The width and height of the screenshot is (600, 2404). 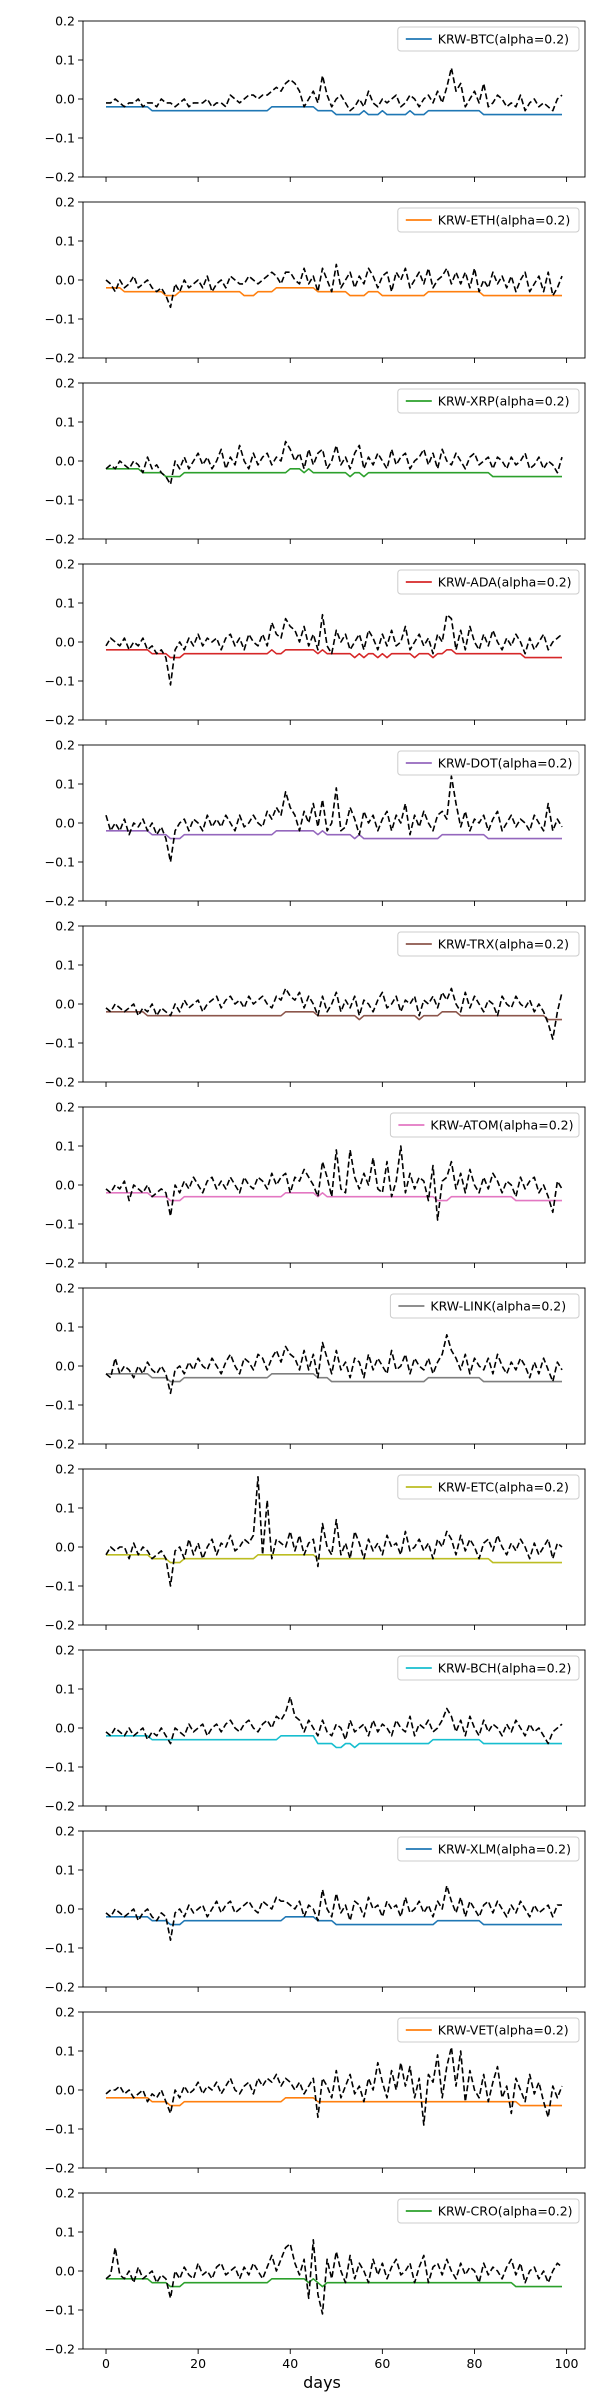 What do you see at coordinates (504, 220) in the screenshot?
I see `legend-label: KRW-ETH(alpha=0.2)` at bounding box center [504, 220].